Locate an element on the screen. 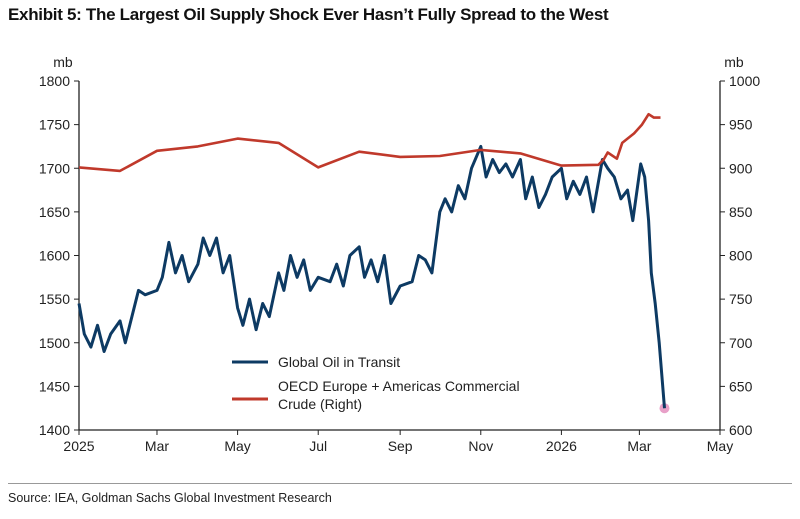 The image size is (800, 519). left-axis-unit: mb is located at coordinates (63, 62).